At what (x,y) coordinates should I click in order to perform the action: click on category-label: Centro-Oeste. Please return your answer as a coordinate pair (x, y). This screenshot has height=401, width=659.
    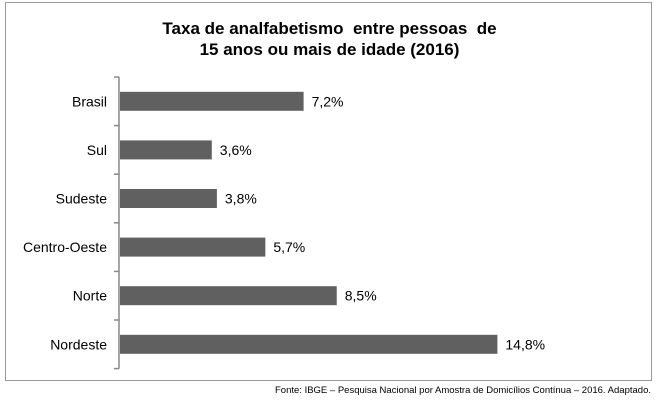
    Looking at the image, I should click on (65, 247).